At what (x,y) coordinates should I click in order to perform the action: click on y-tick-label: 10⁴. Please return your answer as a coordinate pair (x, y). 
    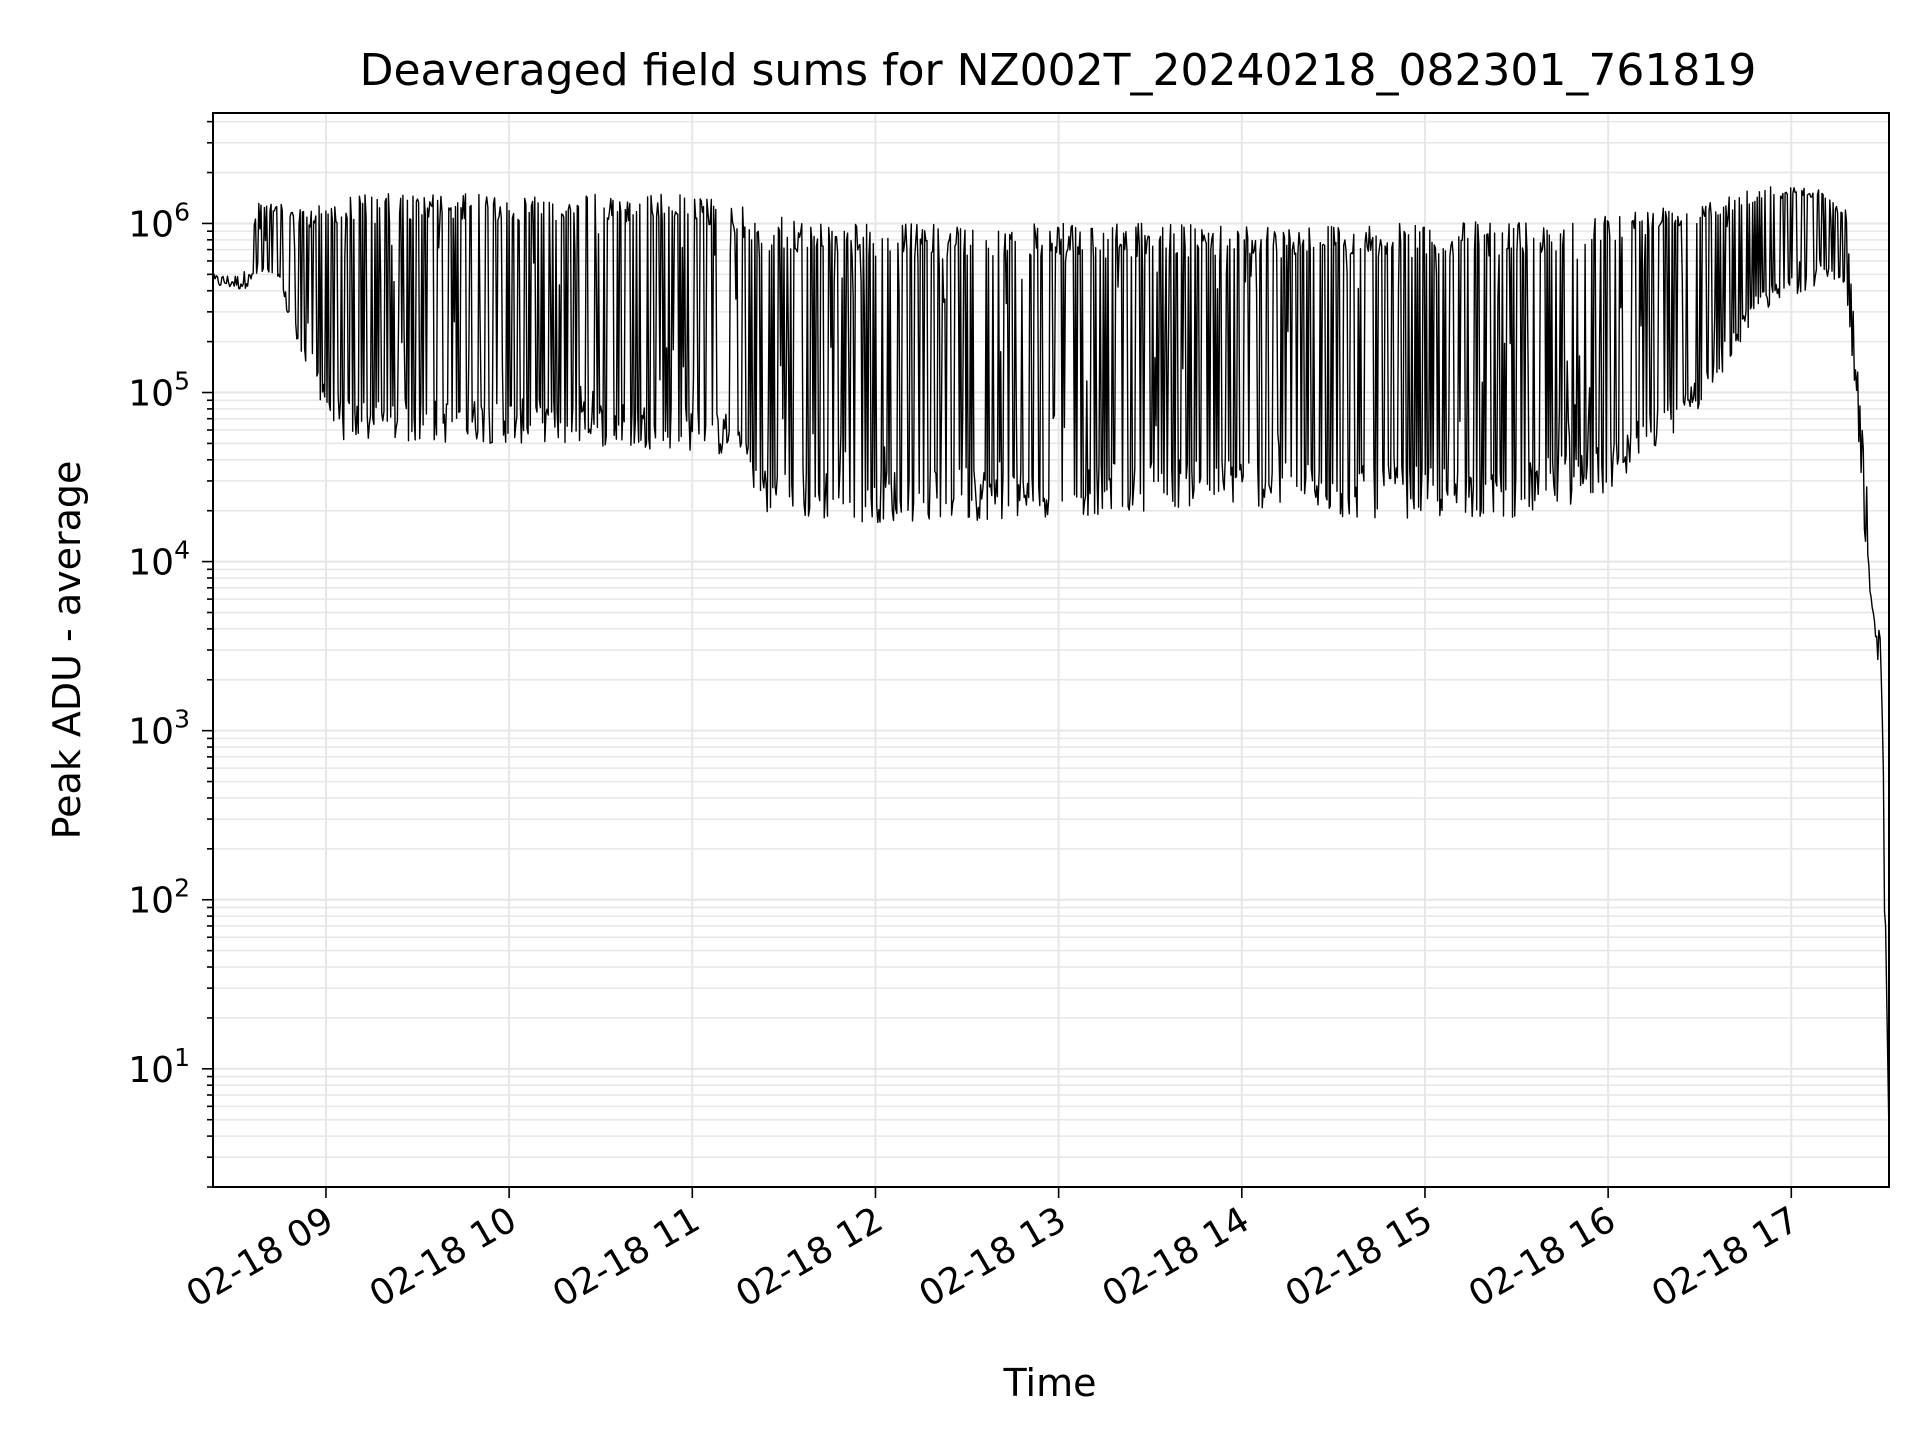
    Looking at the image, I should click on (159, 560).